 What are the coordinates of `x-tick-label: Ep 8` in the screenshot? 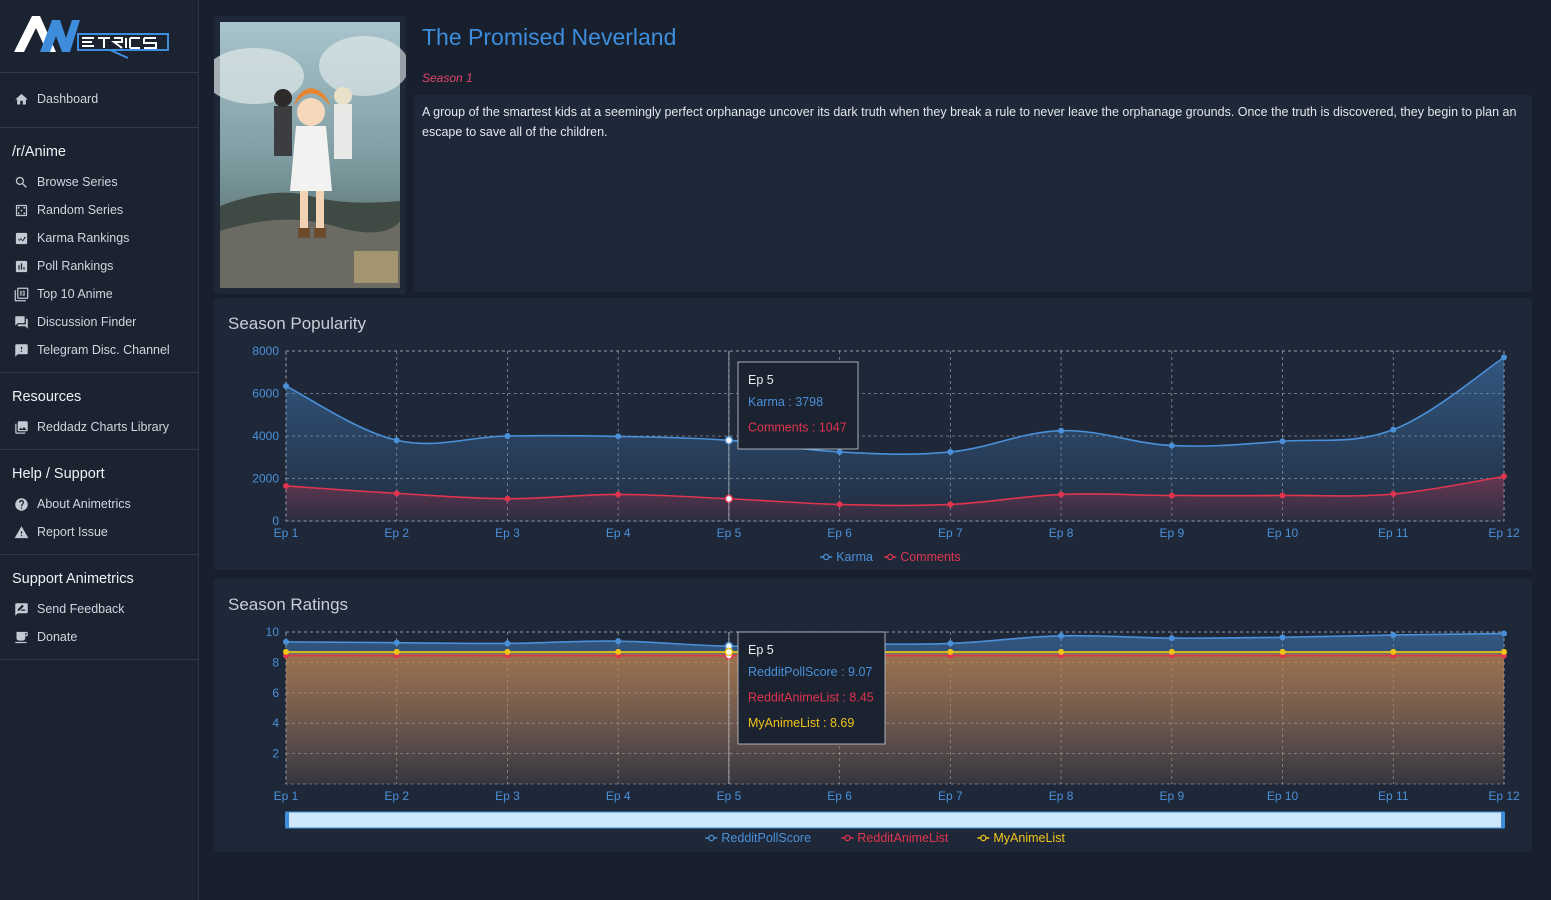 It's located at (1061, 796).